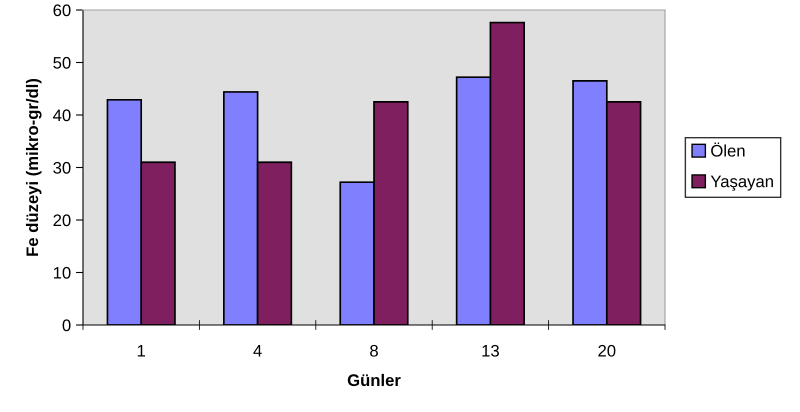 This screenshot has height=412, width=800. What do you see at coordinates (62, 220) in the screenshot?
I see `y-tick-label: 20` at bounding box center [62, 220].